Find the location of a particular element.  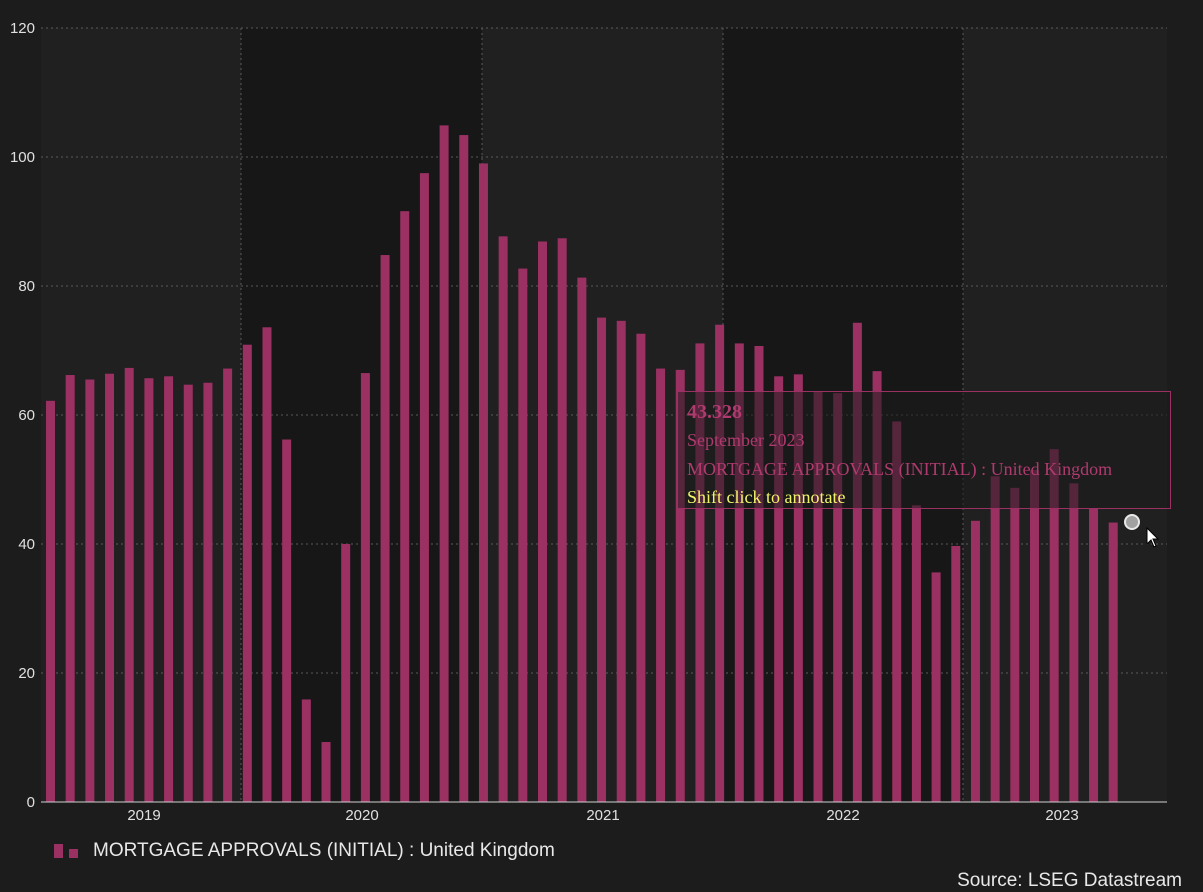

x-tick-label: 2023 is located at coordinates (1061, 815).